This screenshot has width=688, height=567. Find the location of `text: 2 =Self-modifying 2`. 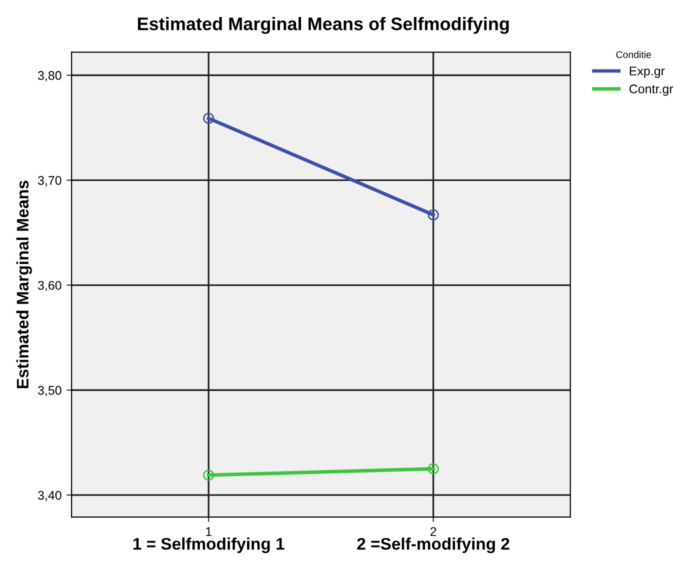

text: 2 =Self-modifying 2 is located at coordinates (433, 546).